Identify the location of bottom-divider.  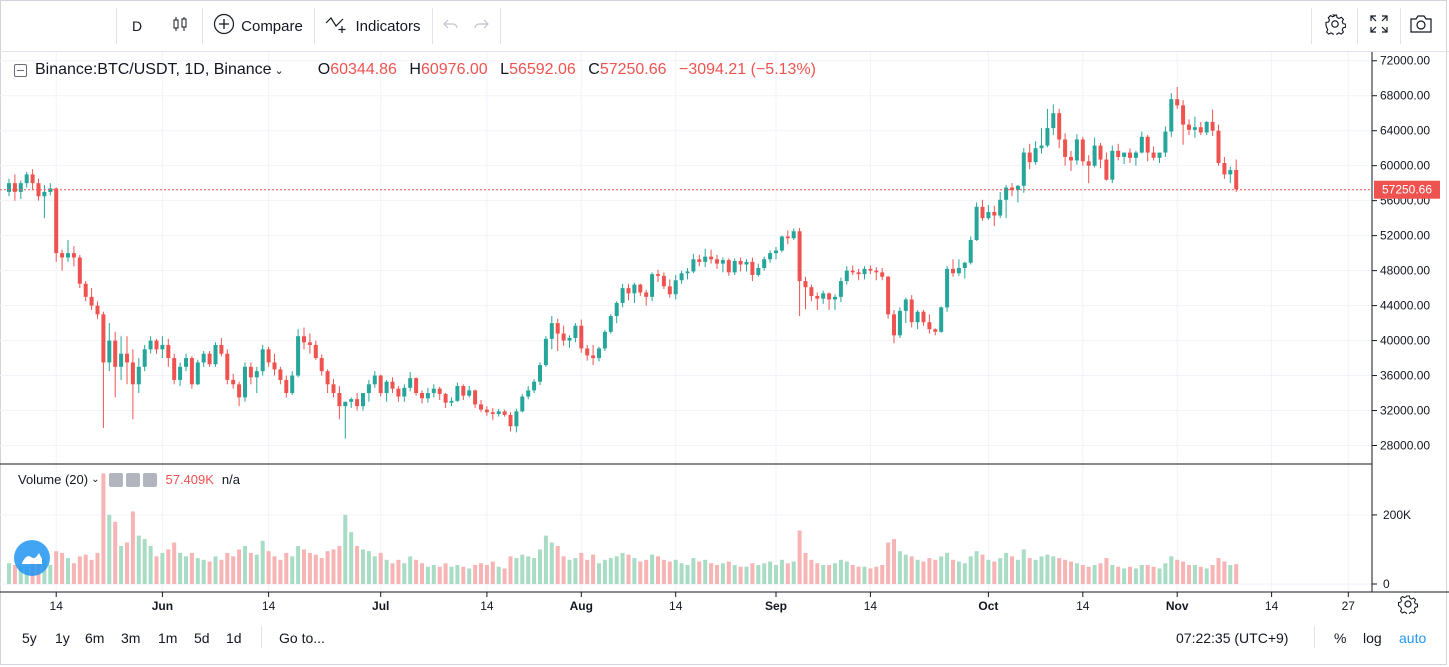
(261, 637).